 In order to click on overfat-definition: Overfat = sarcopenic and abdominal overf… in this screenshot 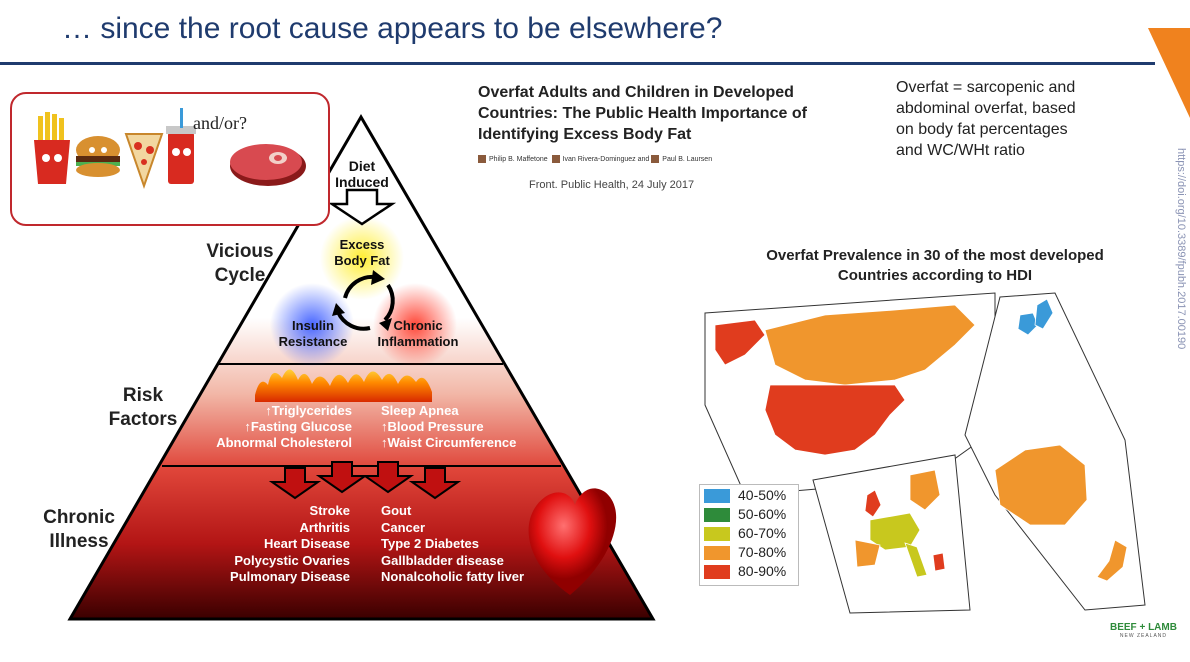, I will do `click(986, 119)`.